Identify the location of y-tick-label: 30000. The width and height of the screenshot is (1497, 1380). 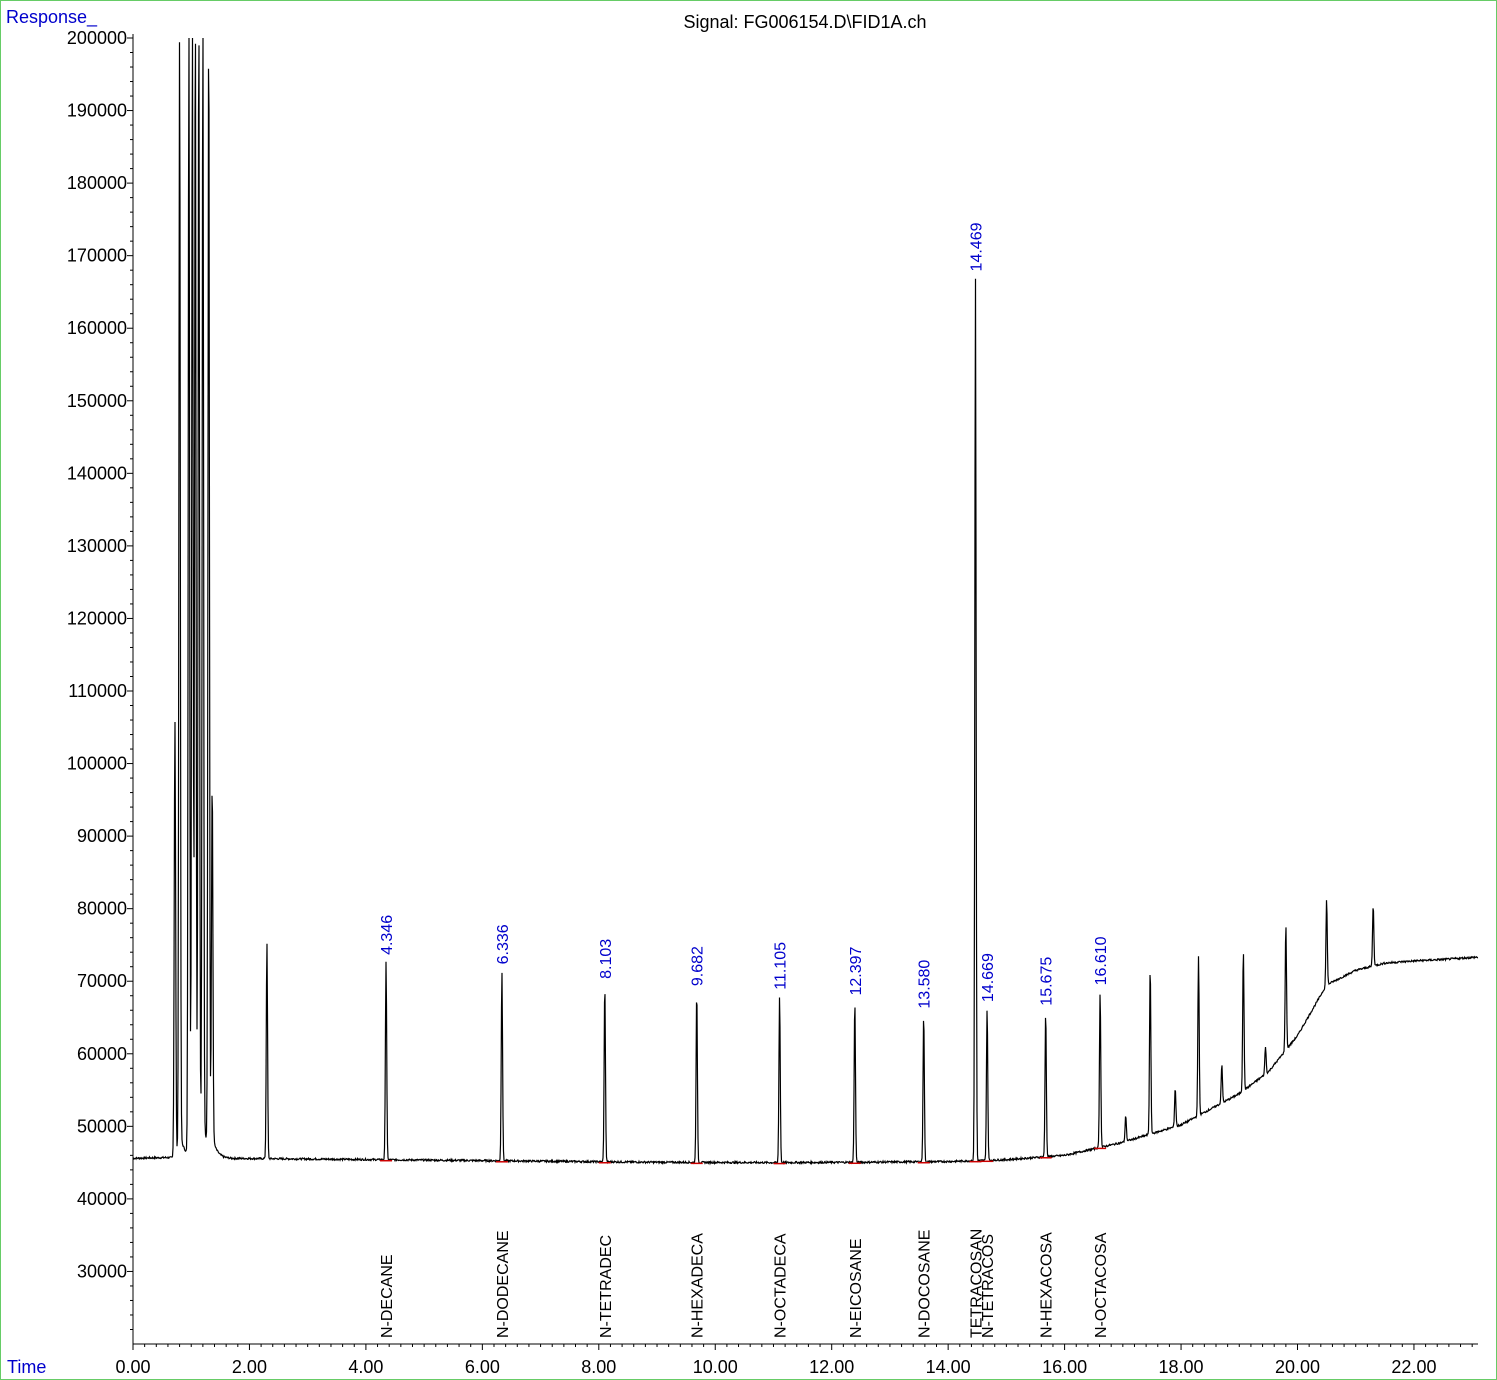
(102, 1271).